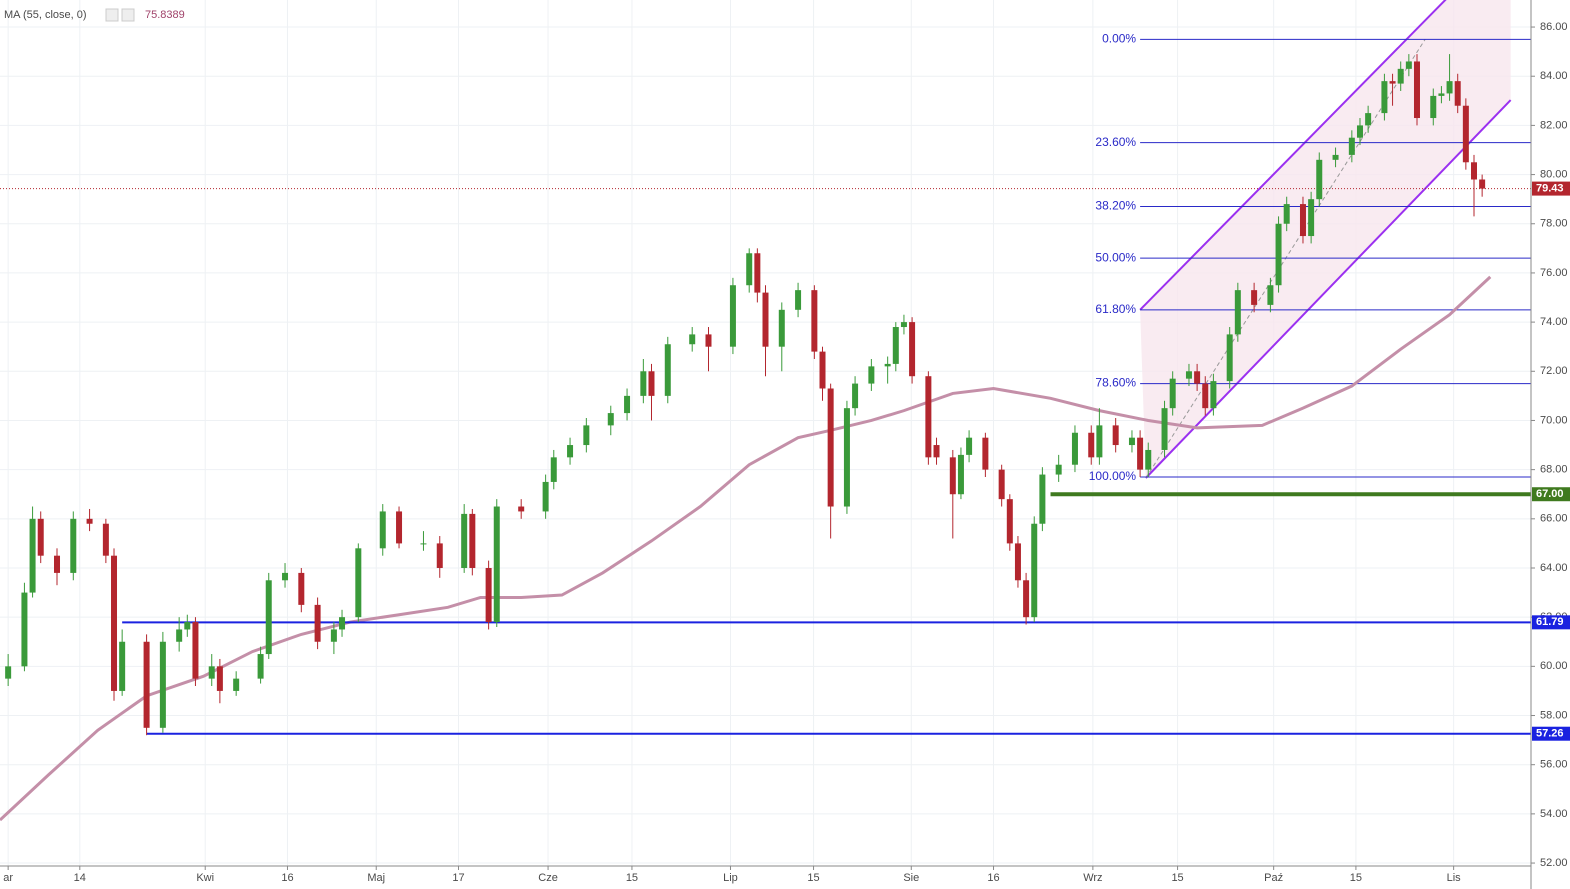  I want to click on y-tick-label: 58.00, so click(1554, 715).